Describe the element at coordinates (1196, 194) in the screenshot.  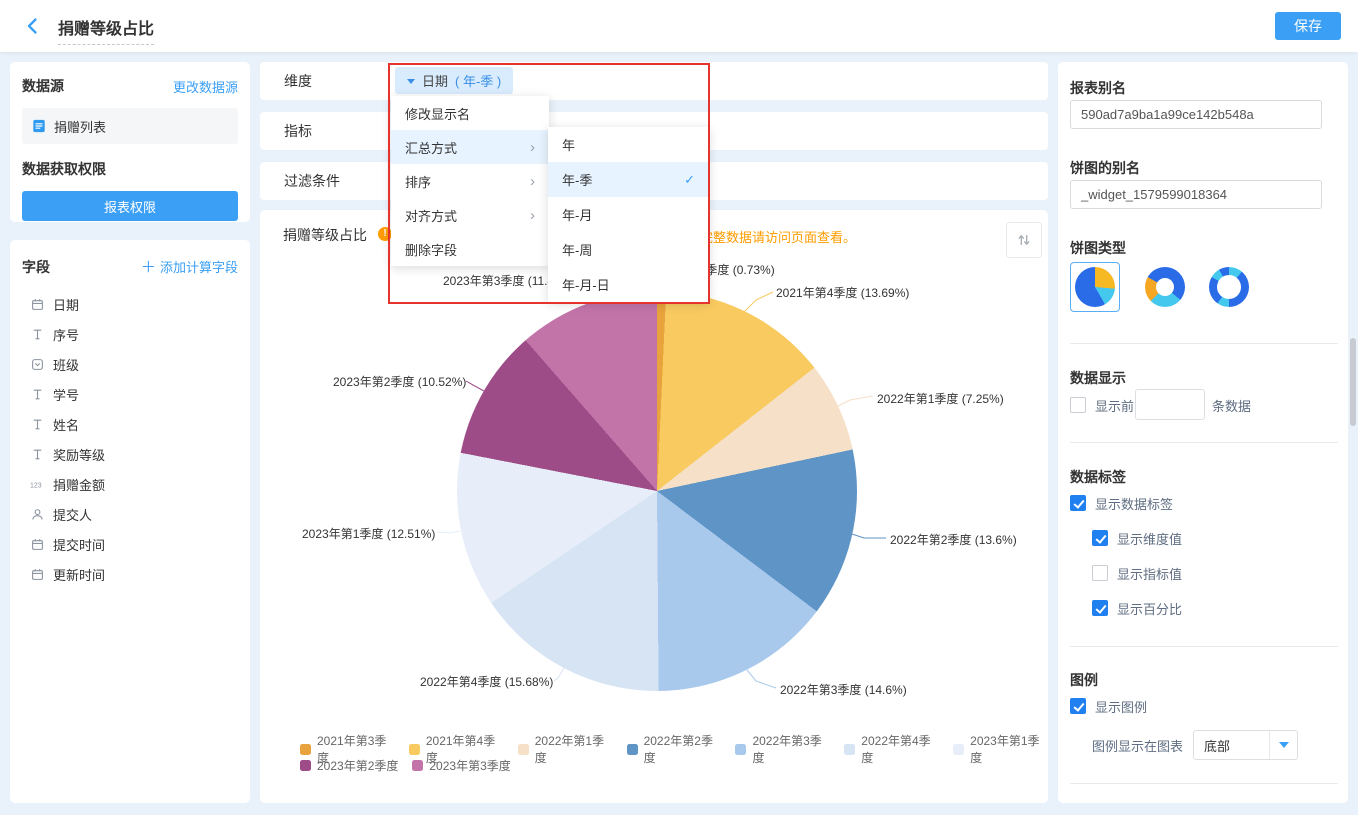
I see `pie-alias-input` at that location.